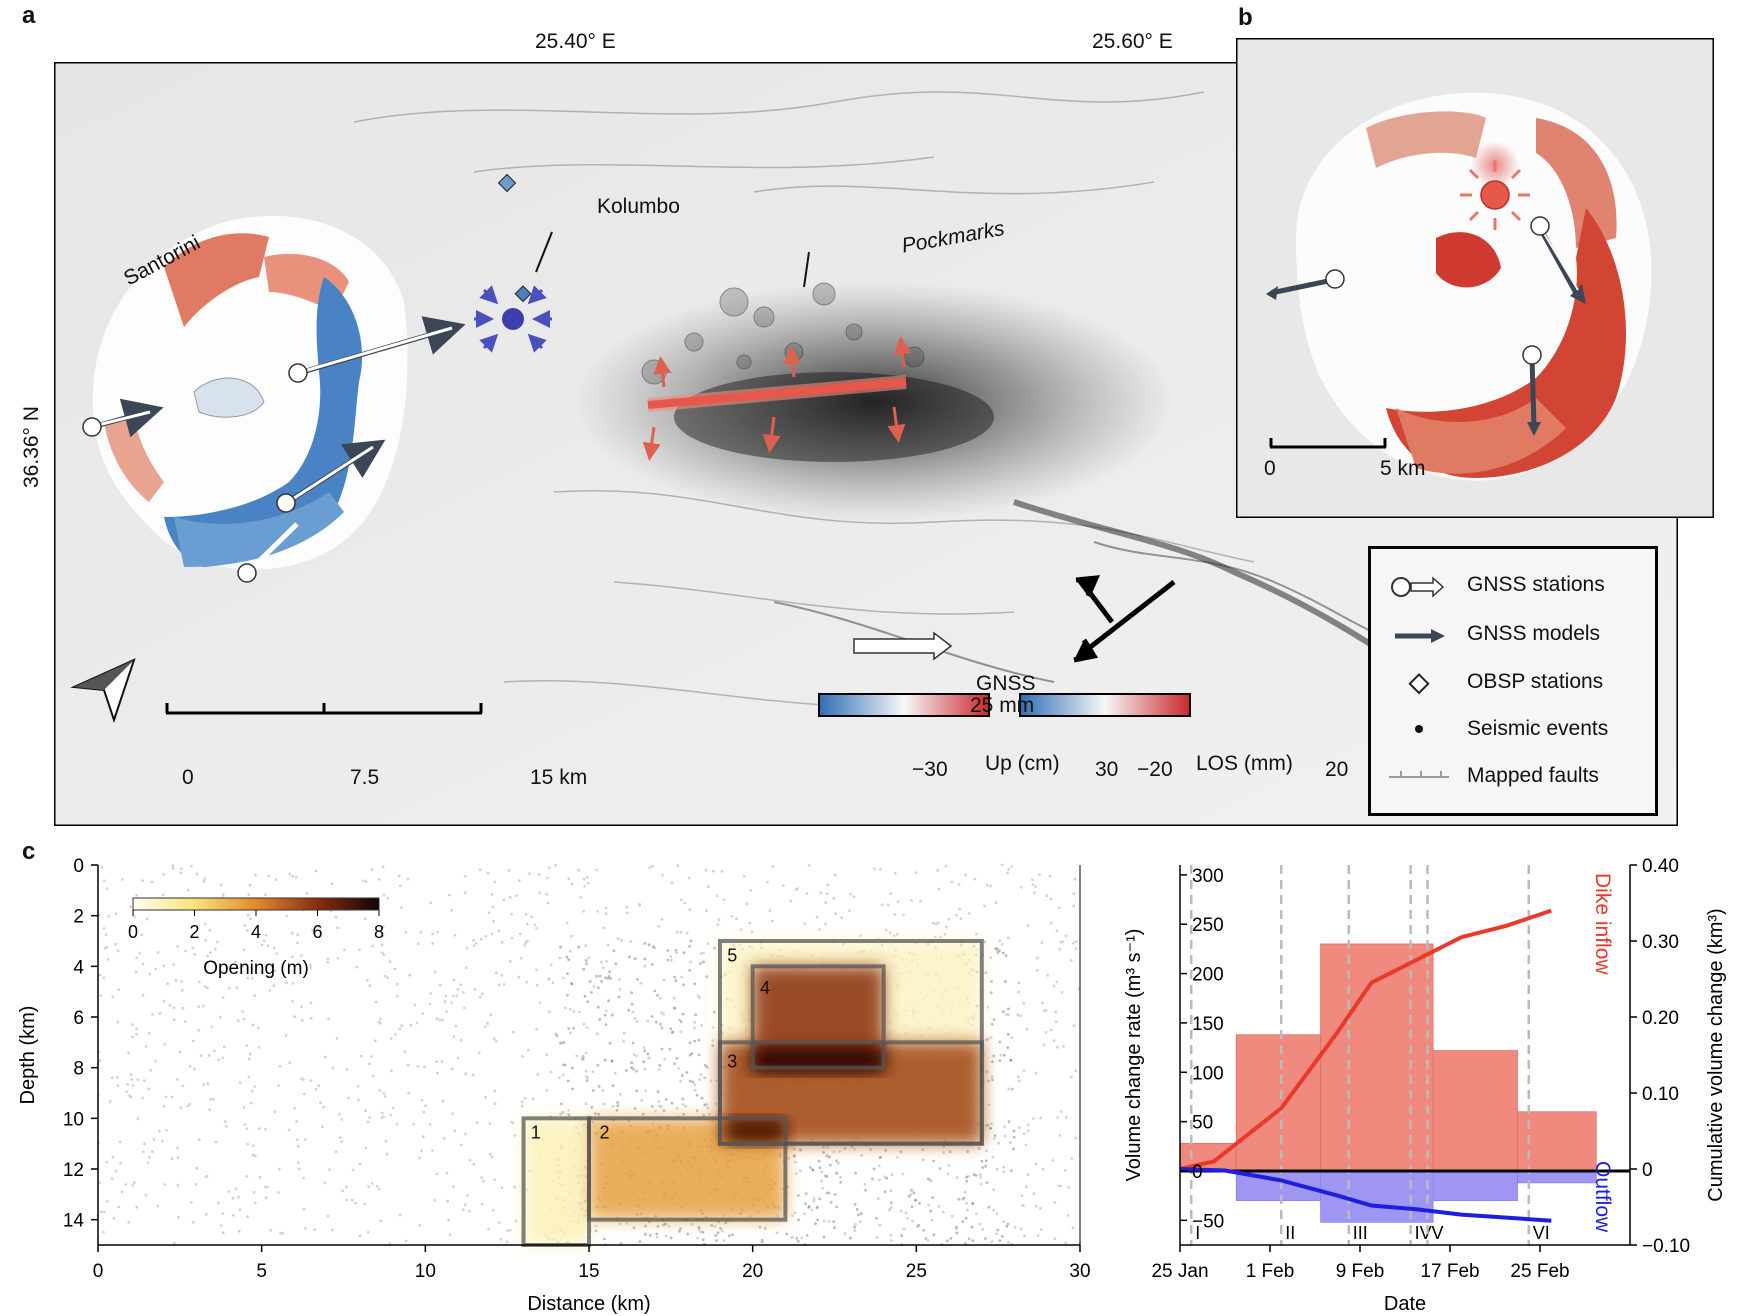  What do you see at coordinates (1244, 763) in the screenshot?
I see `colorbar-los-label: LOS (mm)` at bounding box center [1244, 763].